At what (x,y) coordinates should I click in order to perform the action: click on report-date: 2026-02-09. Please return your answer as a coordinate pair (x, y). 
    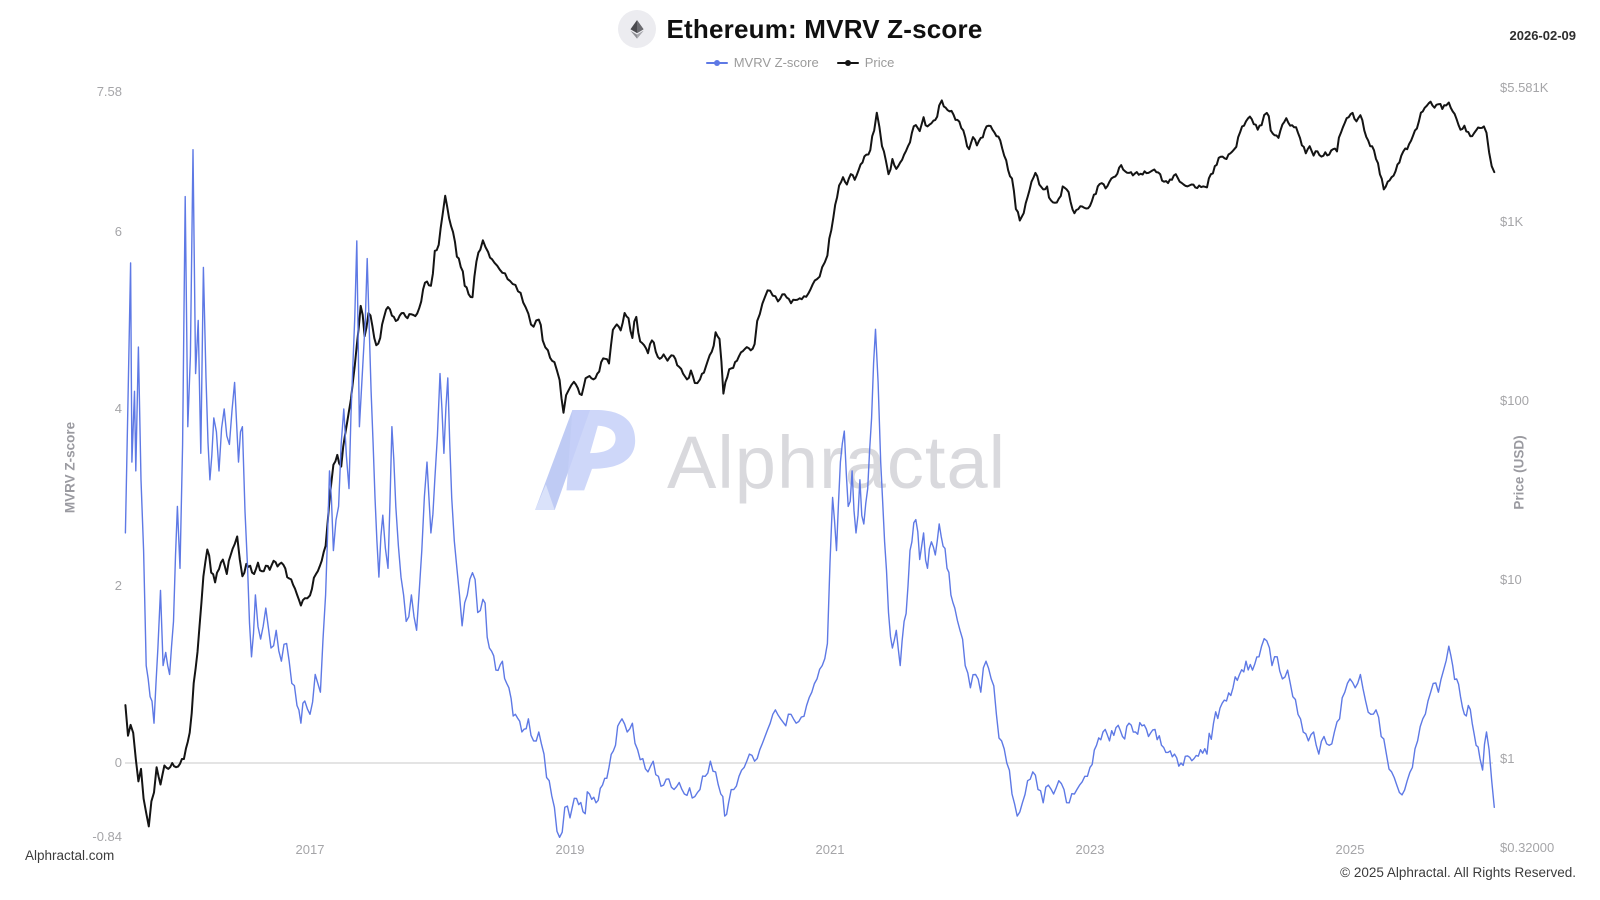
    Looking at the image, I should click on (1543, 35).